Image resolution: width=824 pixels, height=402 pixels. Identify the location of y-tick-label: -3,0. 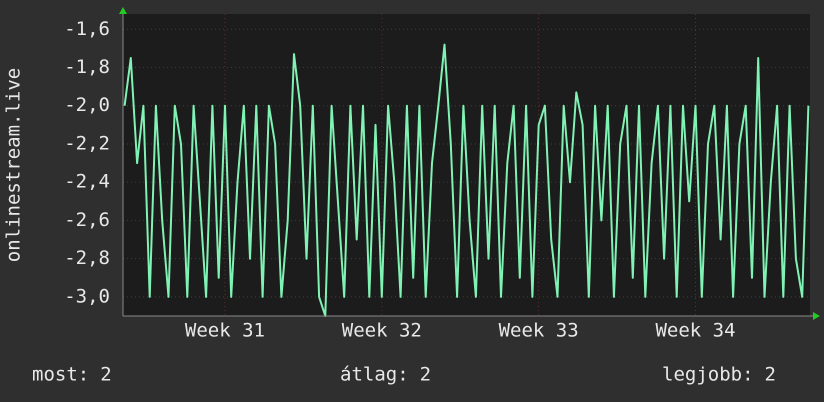
(87, 296).